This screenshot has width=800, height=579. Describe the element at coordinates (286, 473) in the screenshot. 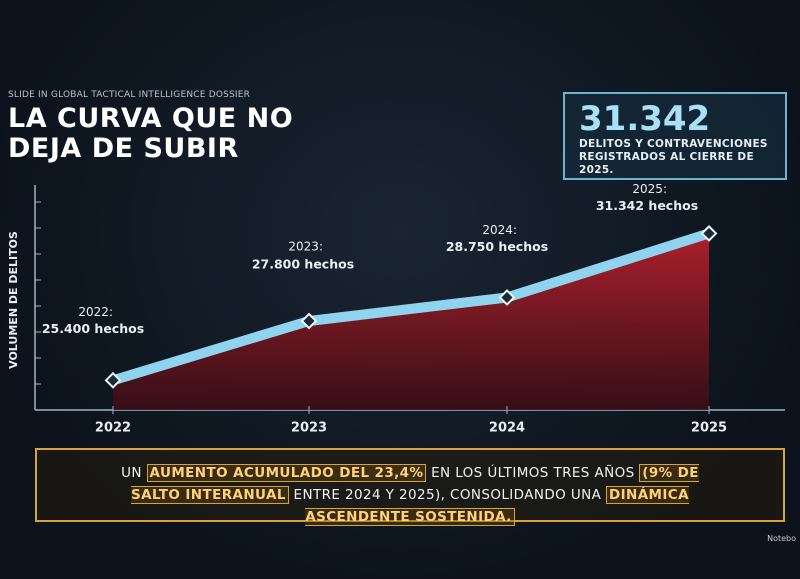

I see `summary-highlight: AUMENTO ACUMULADO DEL 23,4%` at that location.